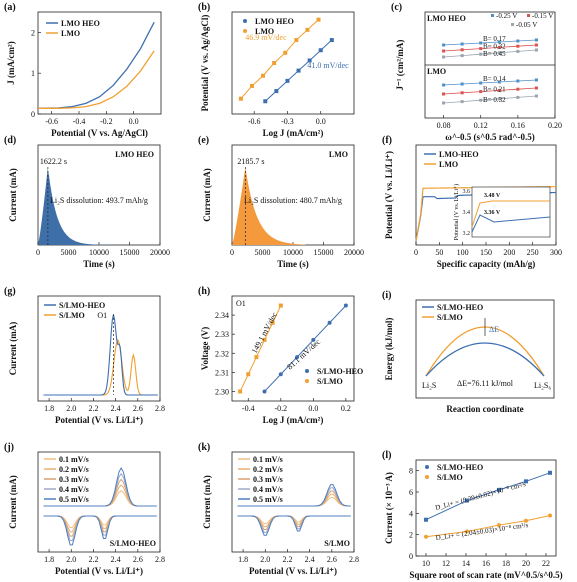  What do you see at coordinates (506, 563) in the screenshot?
I see `x-tick-label: 18` at bounding box center [506, 563].